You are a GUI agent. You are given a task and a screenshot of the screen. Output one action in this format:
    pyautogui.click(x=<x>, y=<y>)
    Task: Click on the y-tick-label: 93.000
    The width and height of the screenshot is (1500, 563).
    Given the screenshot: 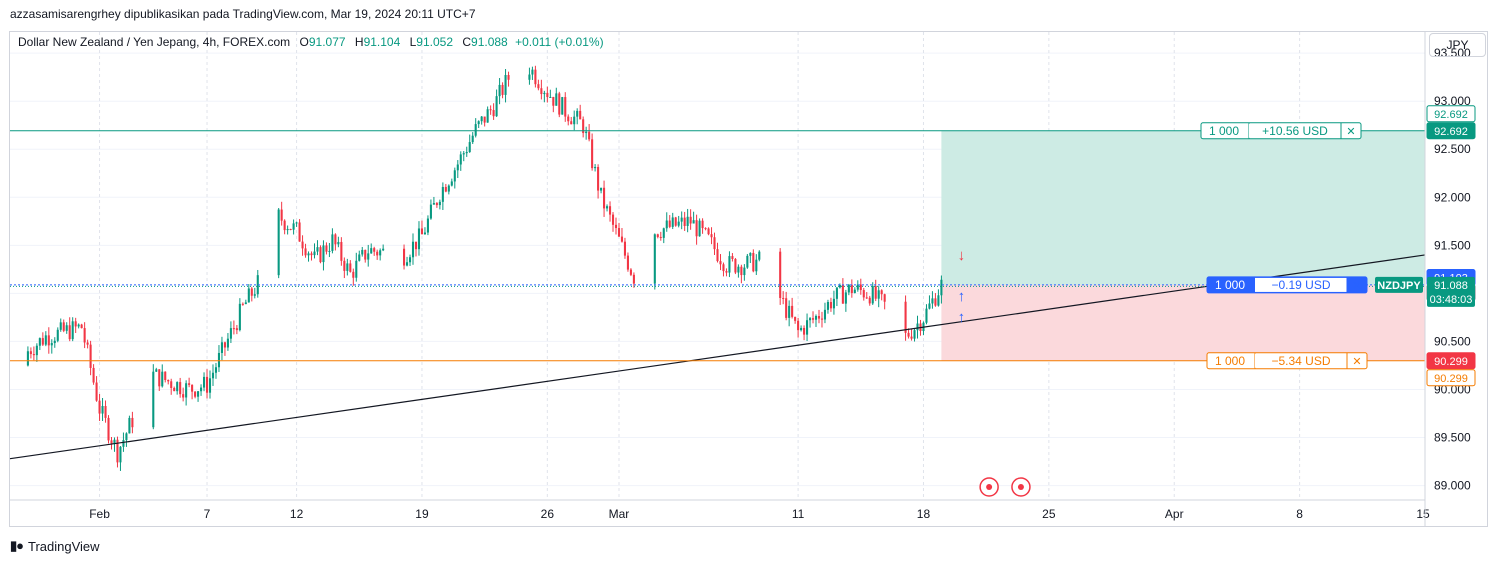 What is the action you would take?
    pyautogui.click(x=1452, y=101)
    